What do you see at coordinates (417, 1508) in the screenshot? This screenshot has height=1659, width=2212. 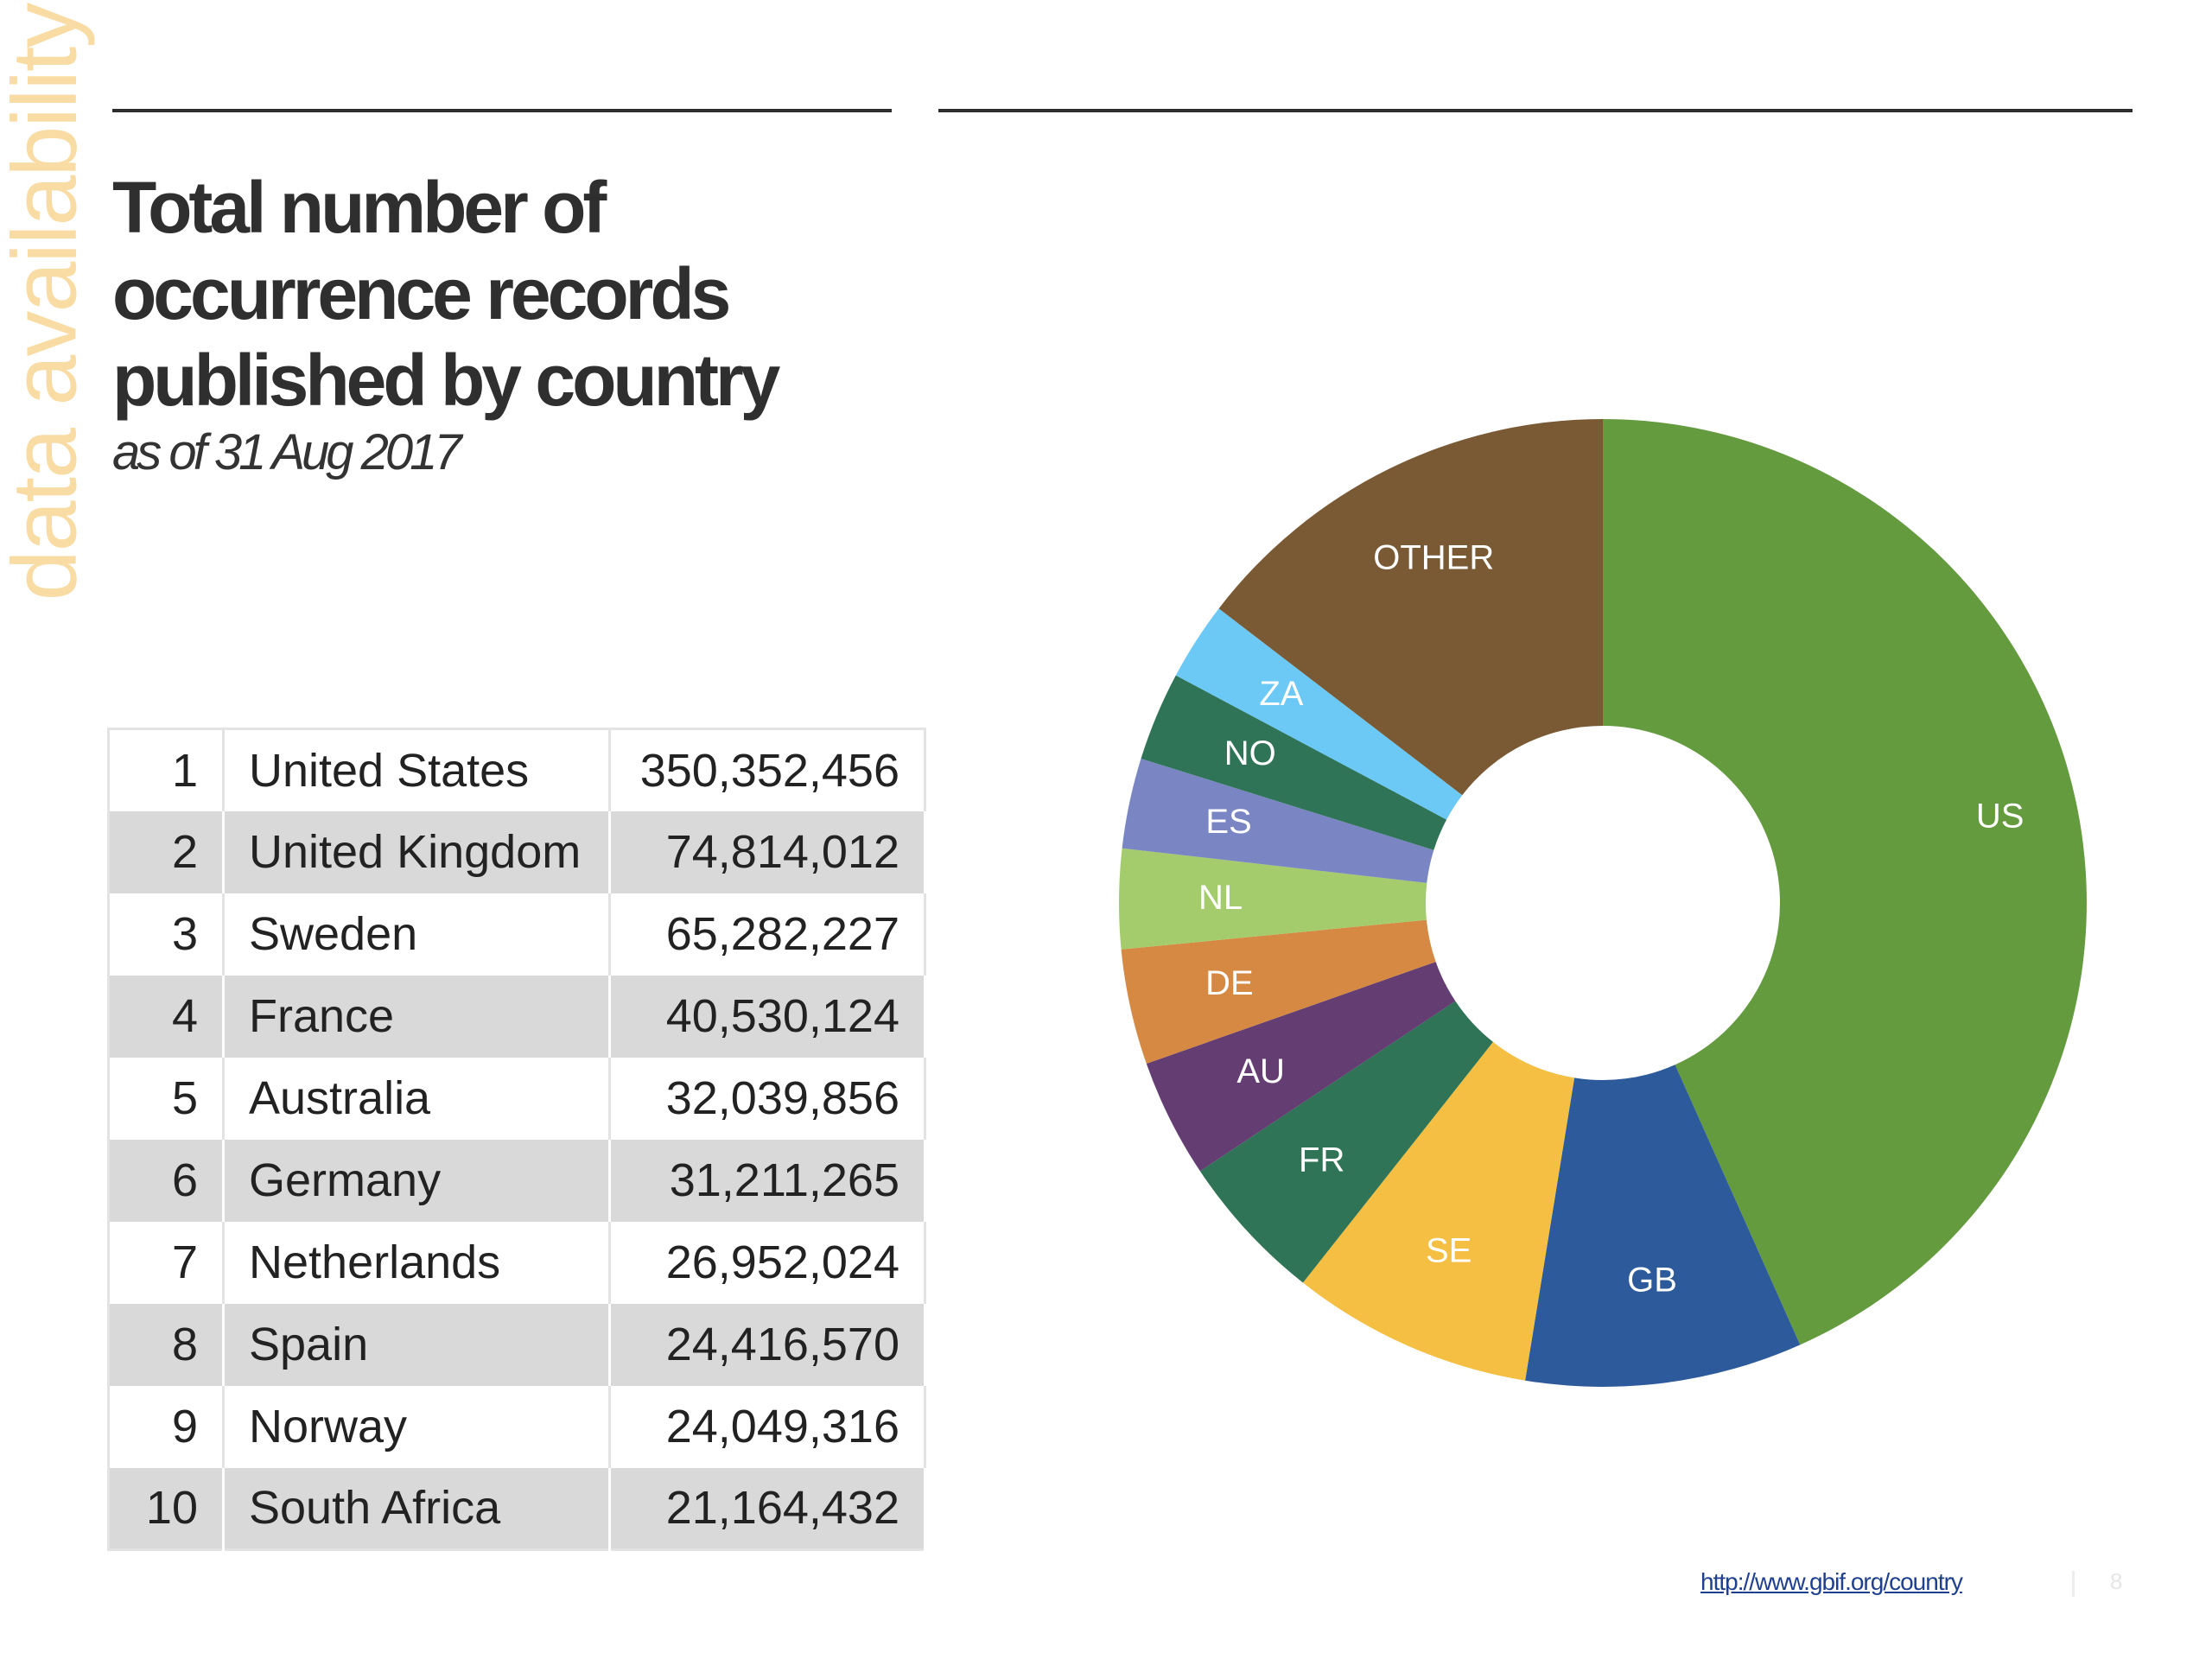 I see `country-cell: South Africa` at bounding box center [417, 1508].